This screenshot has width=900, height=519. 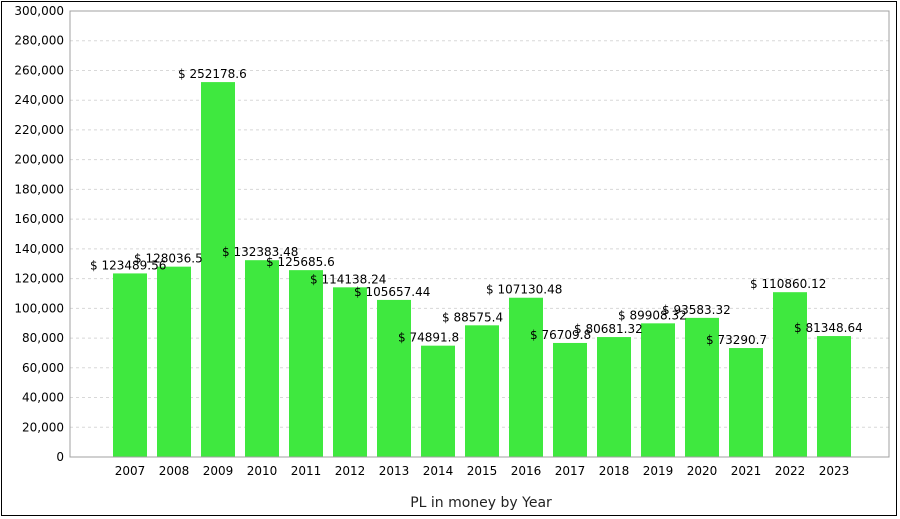 I want to click on y-tick-label: 260,000, so click(x=39, y=70).